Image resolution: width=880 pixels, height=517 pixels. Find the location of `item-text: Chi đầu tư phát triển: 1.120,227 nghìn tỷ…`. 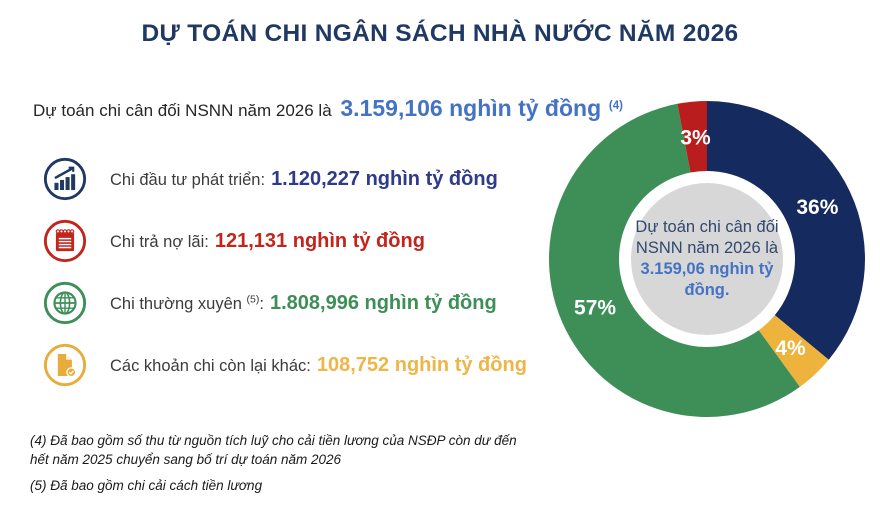

item-text: Chi đầu tư phát triển: 1.120,227 nghìn tỷ… is located at coordinates (304, 179).